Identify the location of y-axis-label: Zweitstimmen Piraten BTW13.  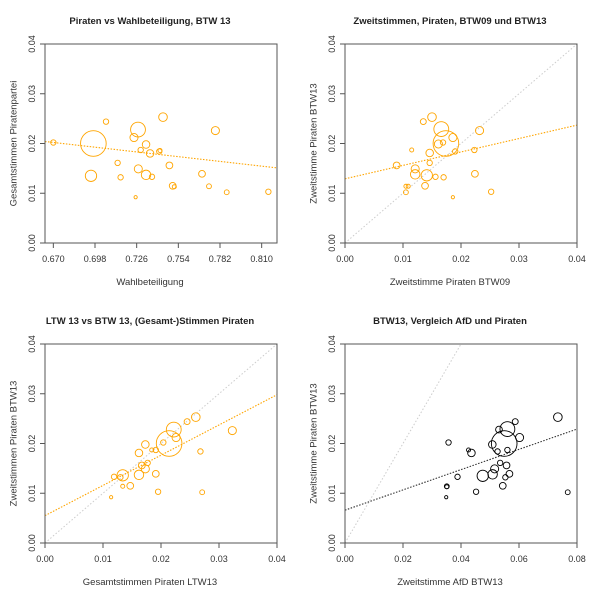
(14, 443).